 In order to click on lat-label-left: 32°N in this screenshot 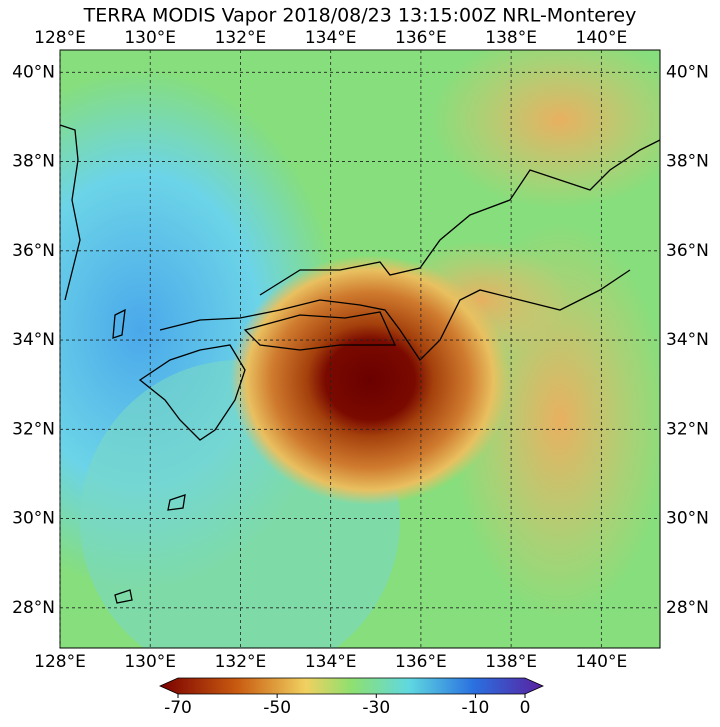, I will do `click(33, 429)`.